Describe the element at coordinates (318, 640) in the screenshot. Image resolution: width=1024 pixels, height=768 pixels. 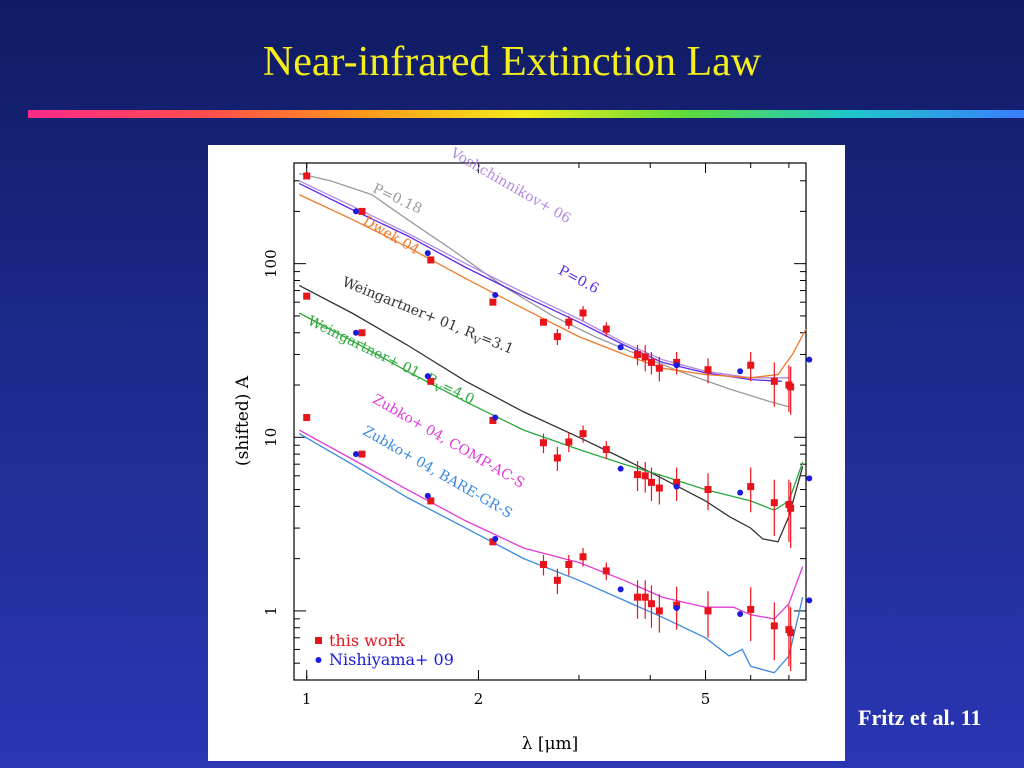
I see `legend-marker-square` at that location.